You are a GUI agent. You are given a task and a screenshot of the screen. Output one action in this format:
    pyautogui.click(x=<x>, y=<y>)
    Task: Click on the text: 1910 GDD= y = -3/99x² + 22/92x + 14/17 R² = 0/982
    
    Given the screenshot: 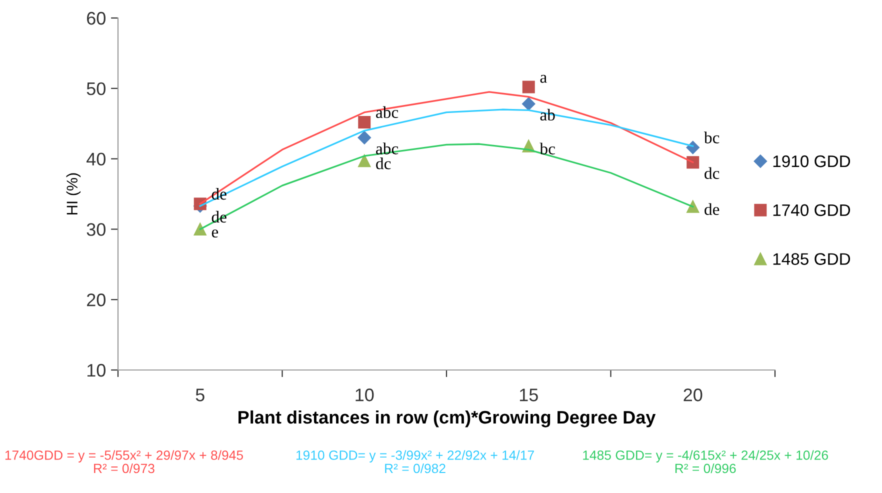 What is the action you would take?
    pyautogui.click(x=415, y=462)
    